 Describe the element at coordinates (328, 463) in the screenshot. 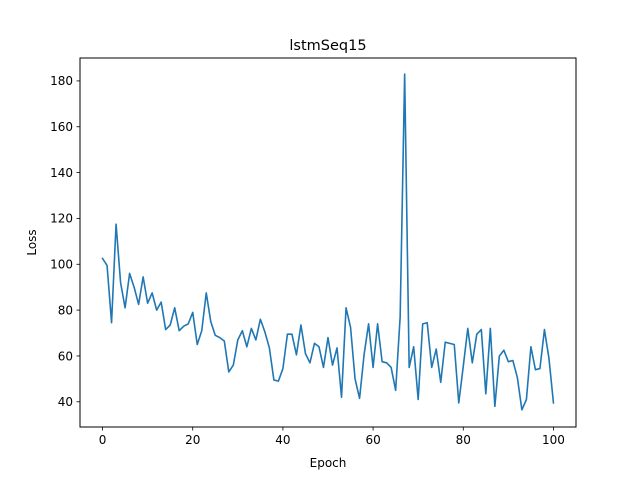

I see `x-axis-label: Epoch` at that location.